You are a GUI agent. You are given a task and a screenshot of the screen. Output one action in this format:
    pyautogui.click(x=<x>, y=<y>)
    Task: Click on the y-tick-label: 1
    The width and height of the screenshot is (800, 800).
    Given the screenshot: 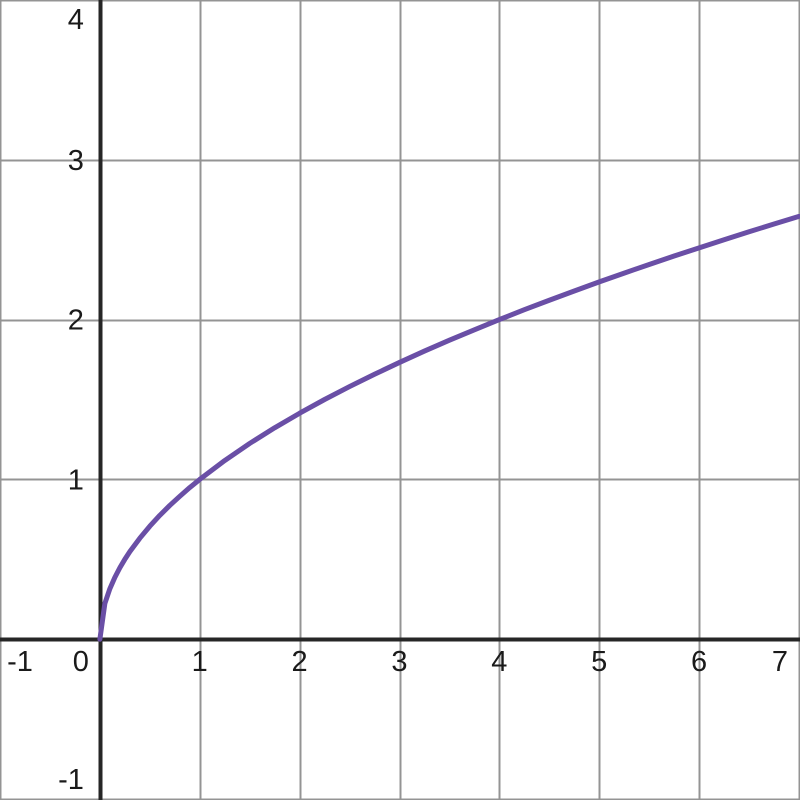 What is the action you would take?
    pyautogui.click(x=76, y=480)
    